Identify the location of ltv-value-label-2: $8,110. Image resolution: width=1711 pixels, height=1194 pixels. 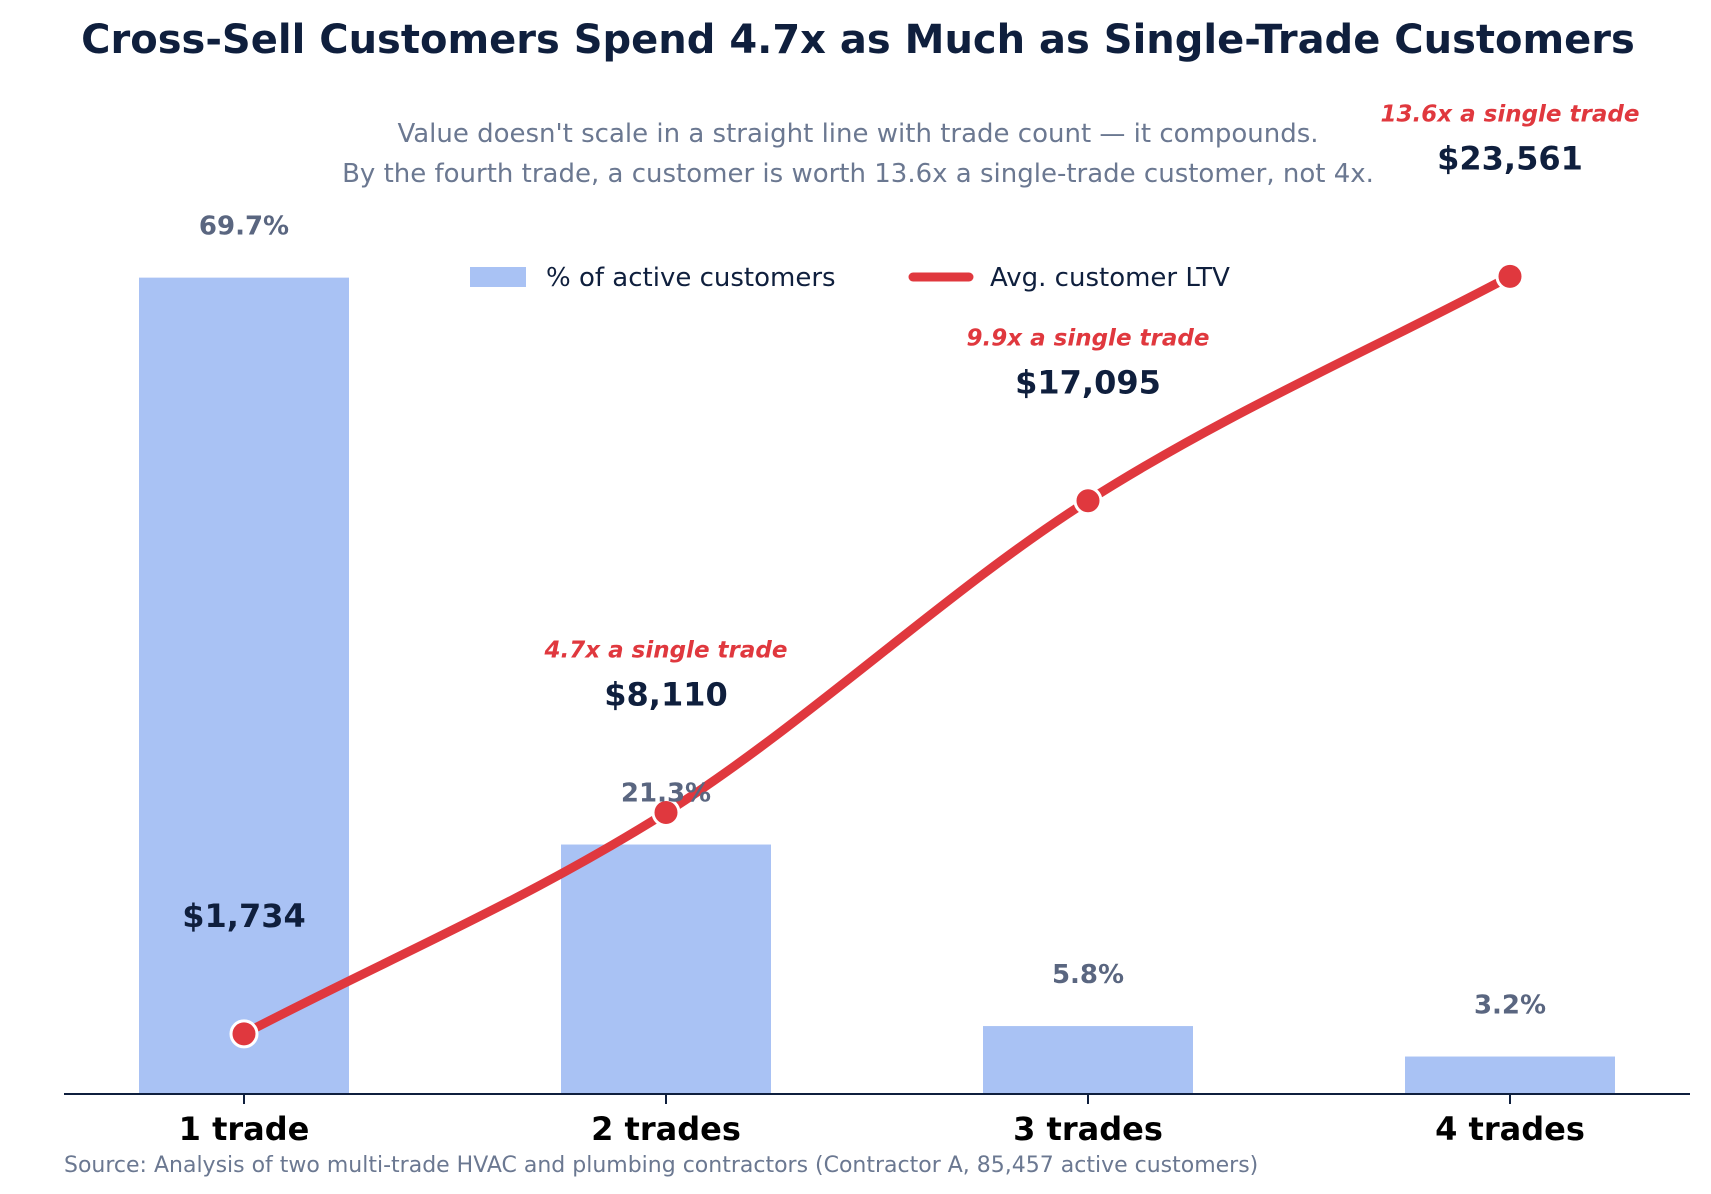
(665, 695).